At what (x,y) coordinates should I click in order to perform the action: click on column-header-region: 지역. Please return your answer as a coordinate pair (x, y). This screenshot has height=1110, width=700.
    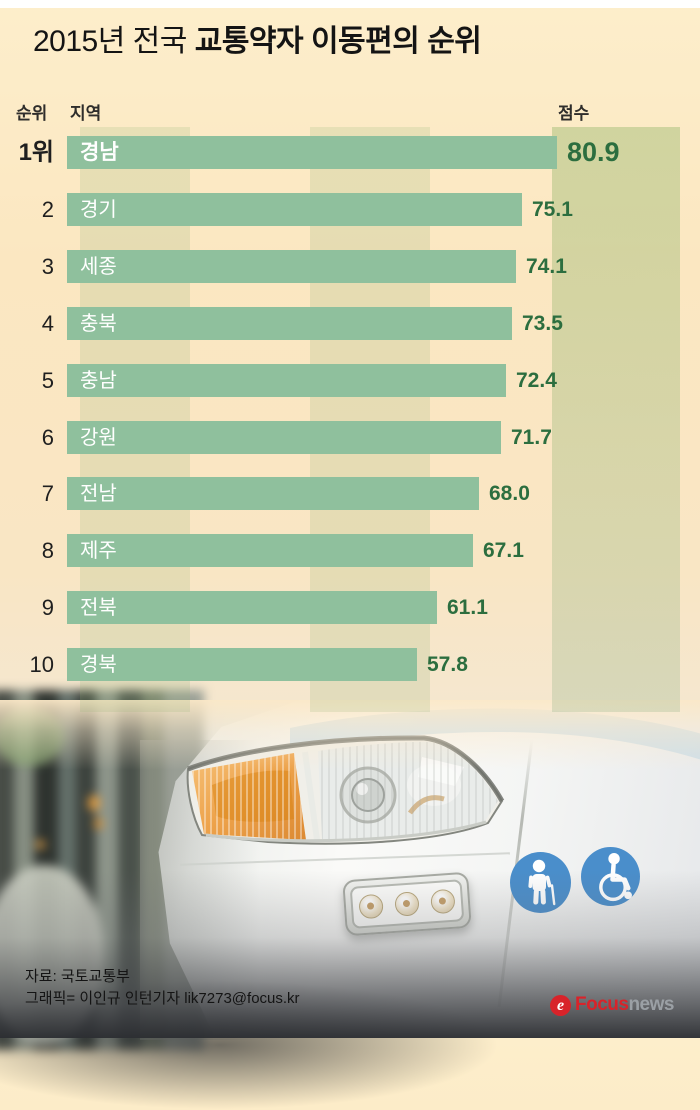
    Looking at the image, I should click on (86, 113).